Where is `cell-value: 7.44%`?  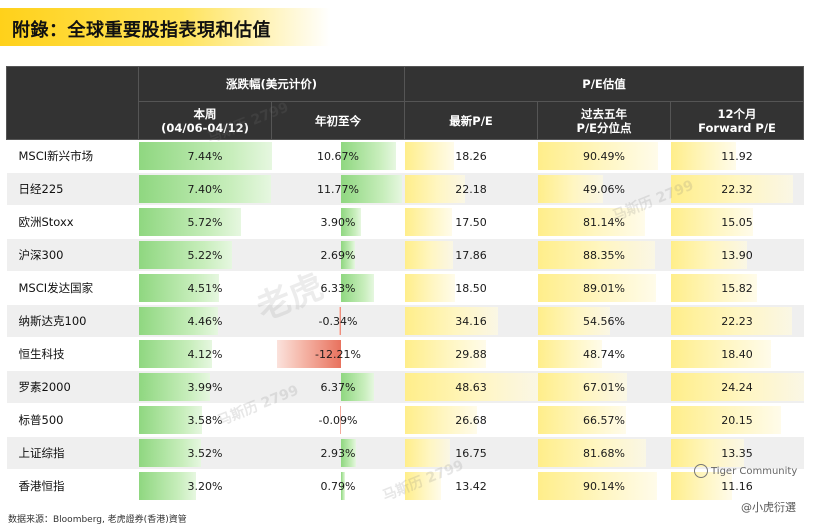 cell-value: 7.44% is located at coordinates (205, 156).